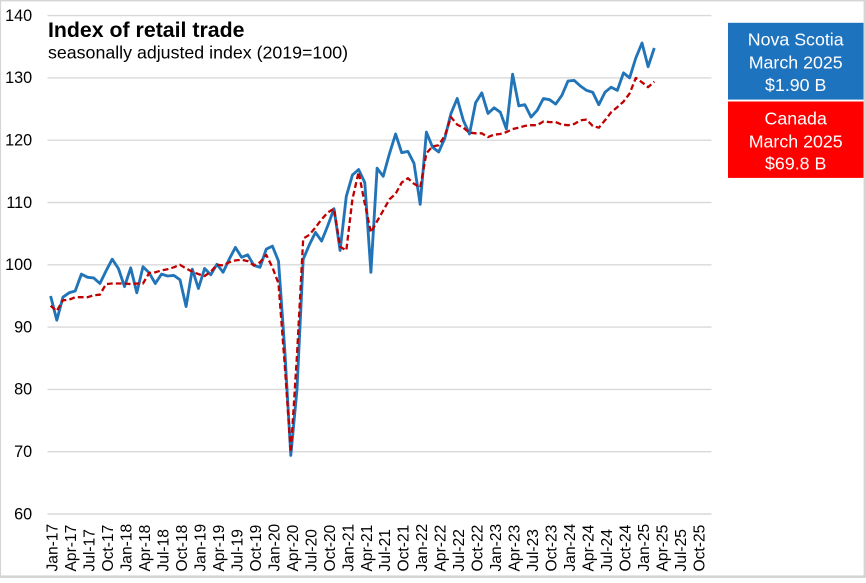 This screenshot has width=866, height=583. Describe the element at coordinates (796, 40) in the screenshot. I see `svg-text: Nova Scotia` at that location.